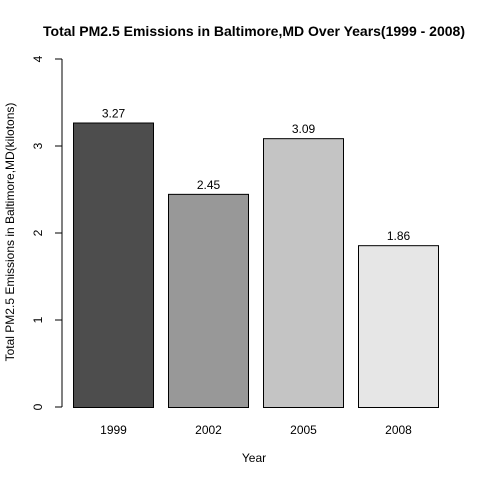 The width and height of the screenshot is (480, 480). What do you see at coordinates (38, 319) in the screenshot?
I see `y-tick-label: 1` at bounding box center [38, 319].